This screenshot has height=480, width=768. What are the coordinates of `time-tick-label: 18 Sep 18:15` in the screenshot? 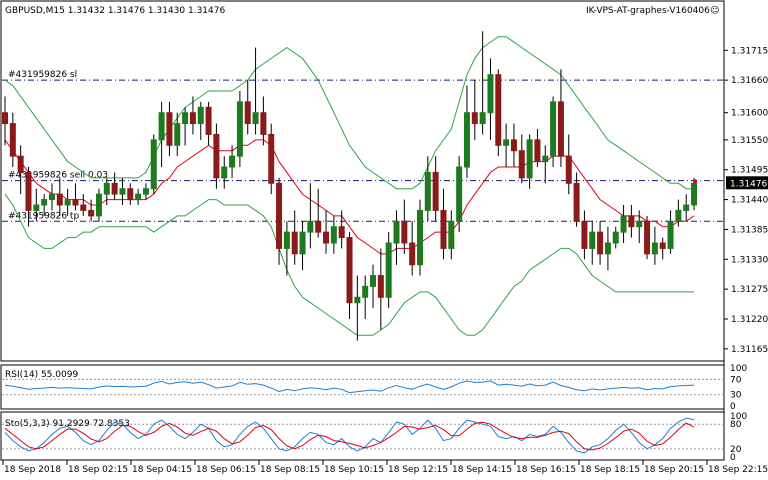 It's located at (610, 470).